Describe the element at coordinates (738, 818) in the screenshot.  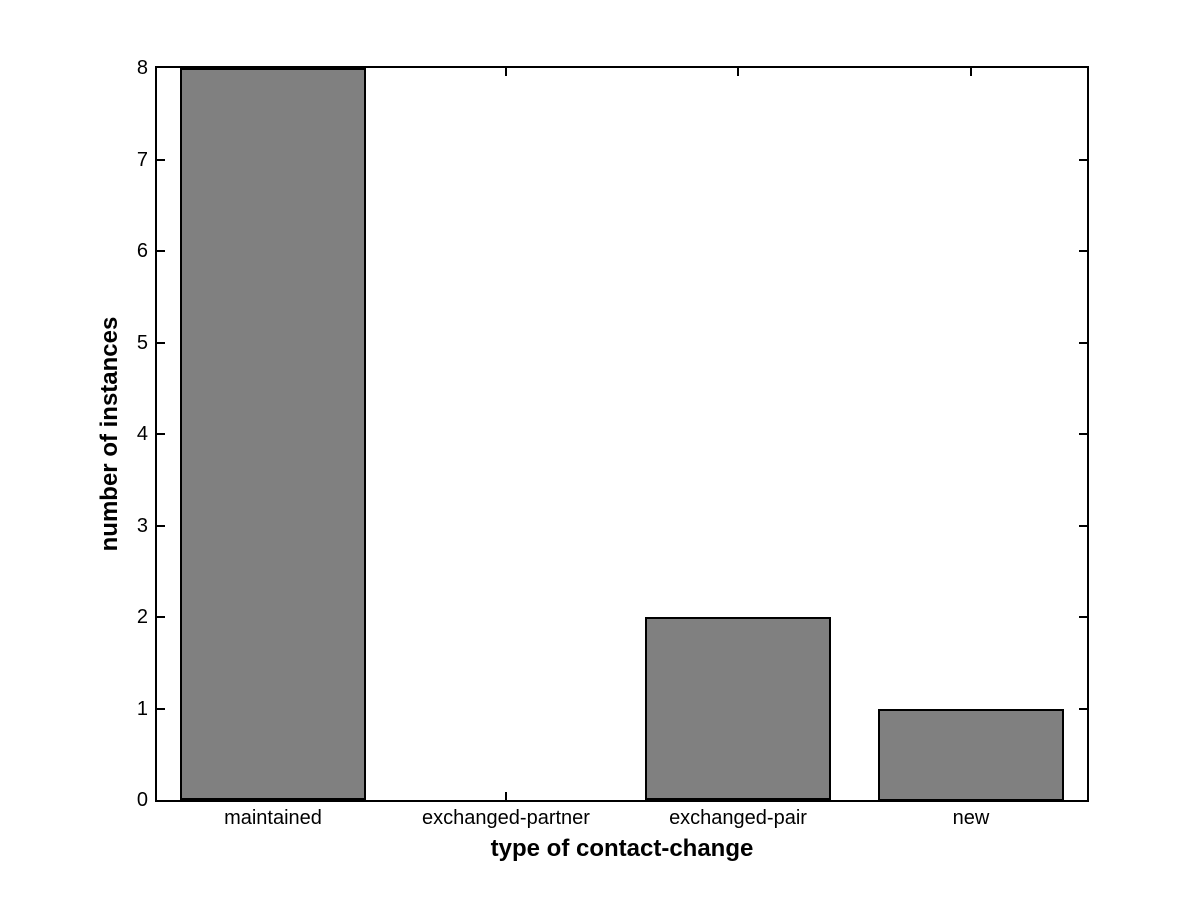
I see `x-tick-label: exchanged-pair` at that location.